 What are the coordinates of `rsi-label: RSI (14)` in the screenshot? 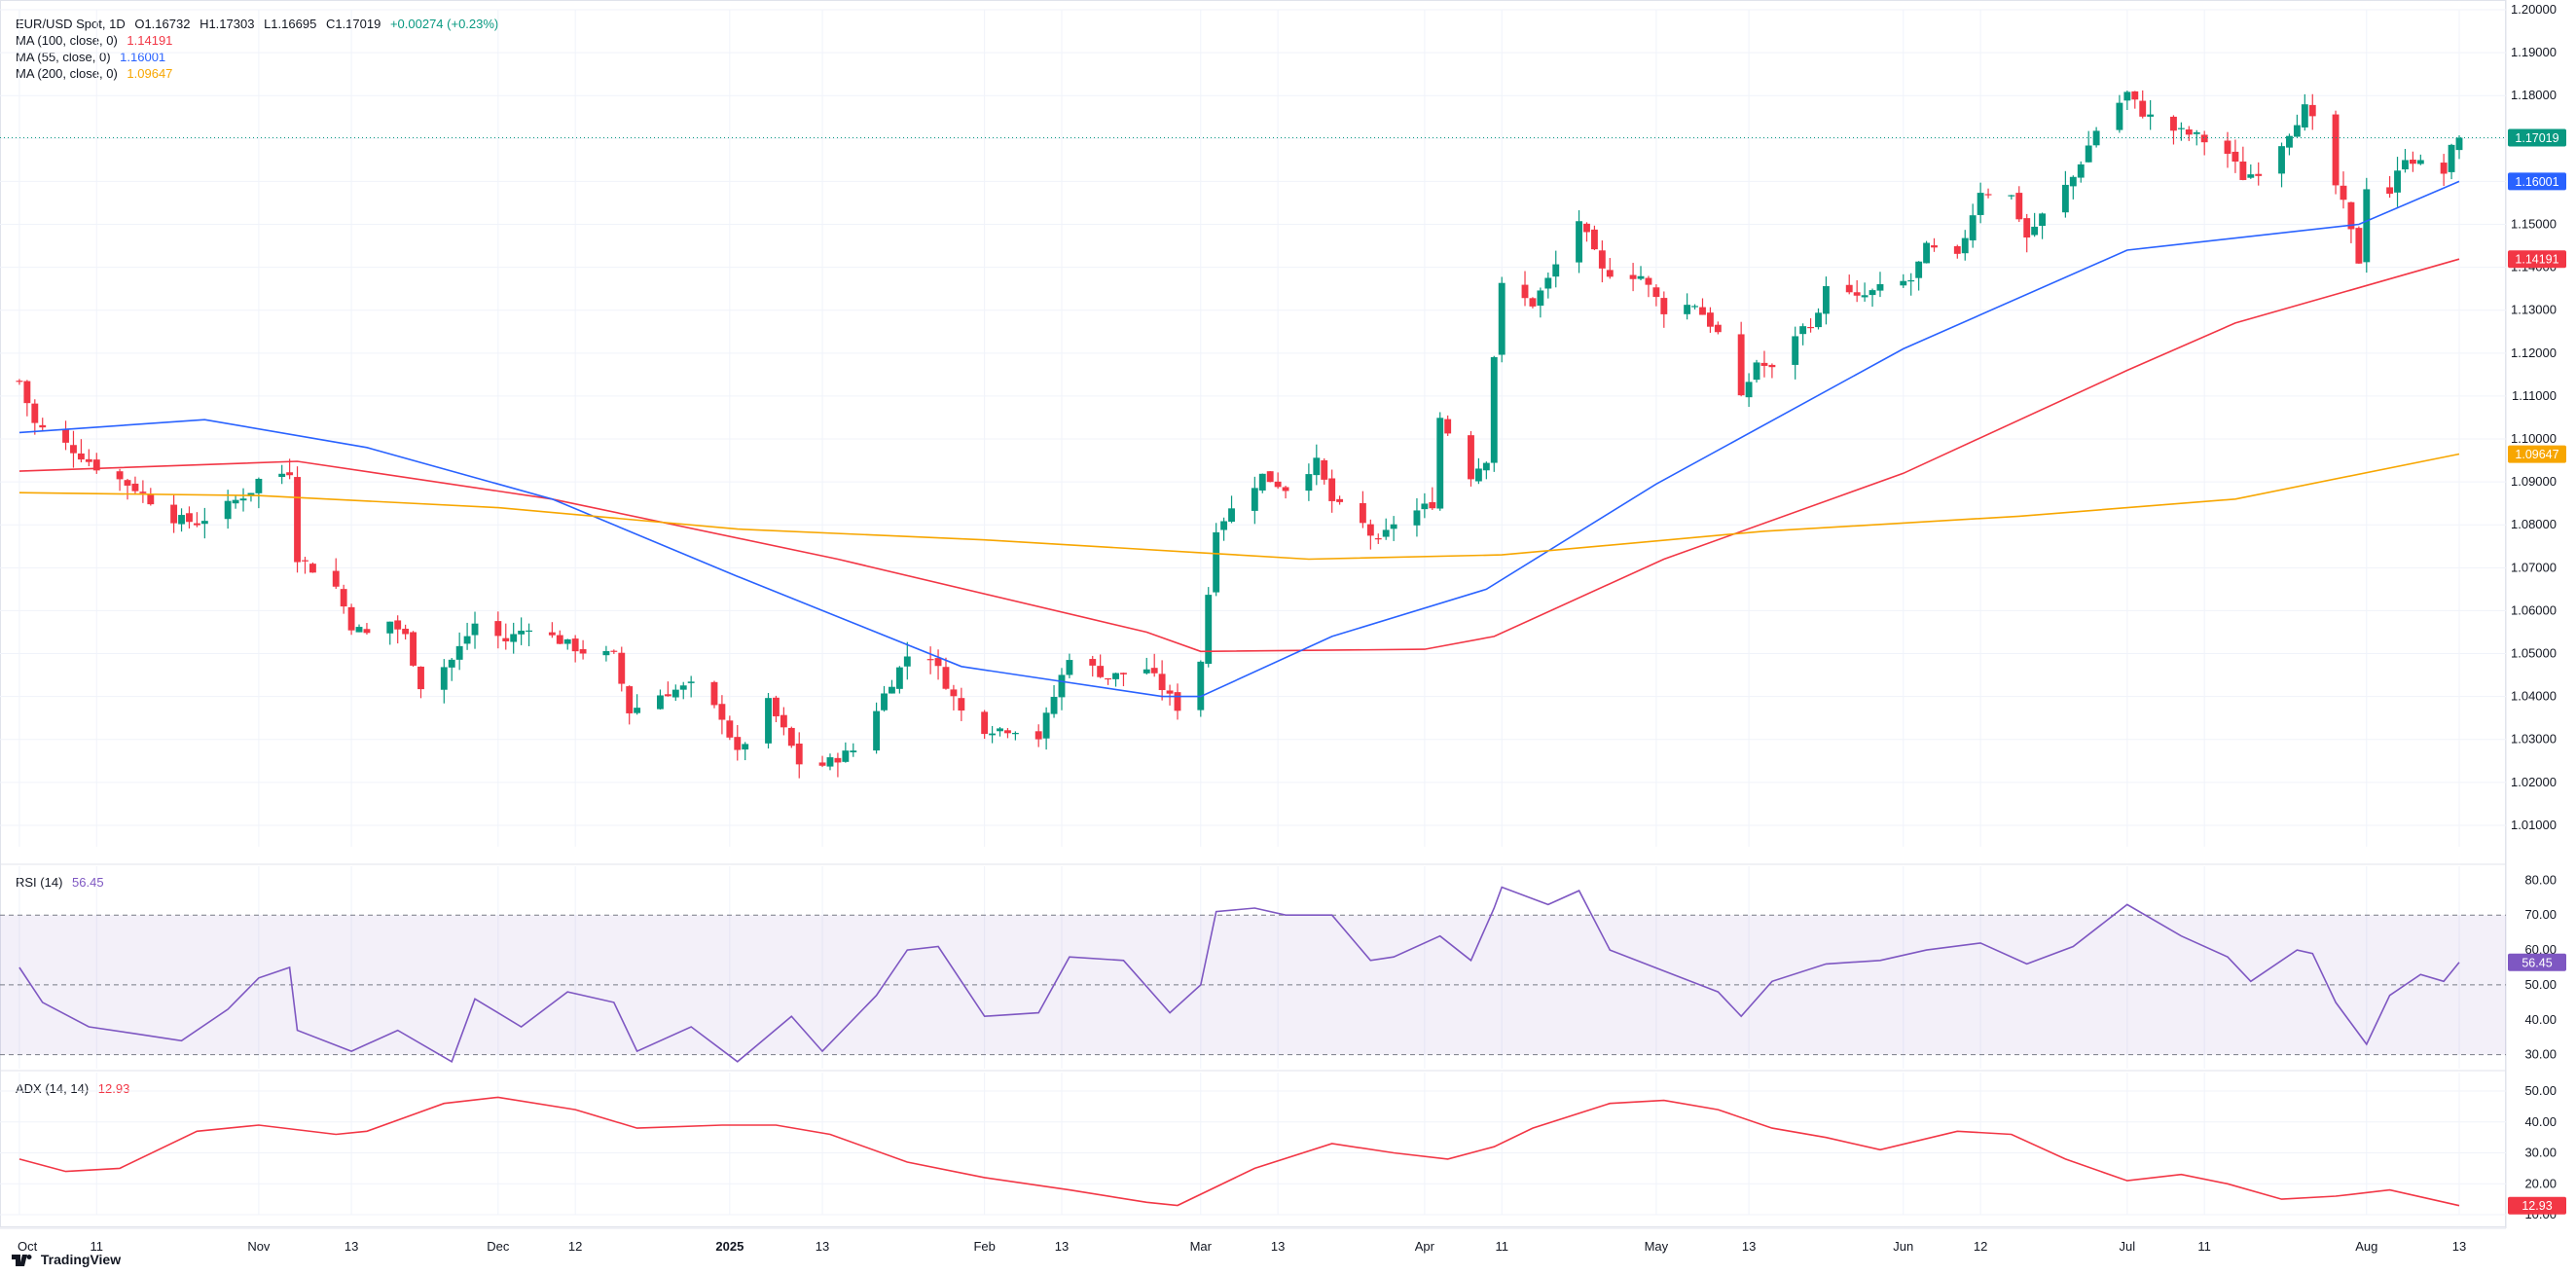 It's located at (39, 882).